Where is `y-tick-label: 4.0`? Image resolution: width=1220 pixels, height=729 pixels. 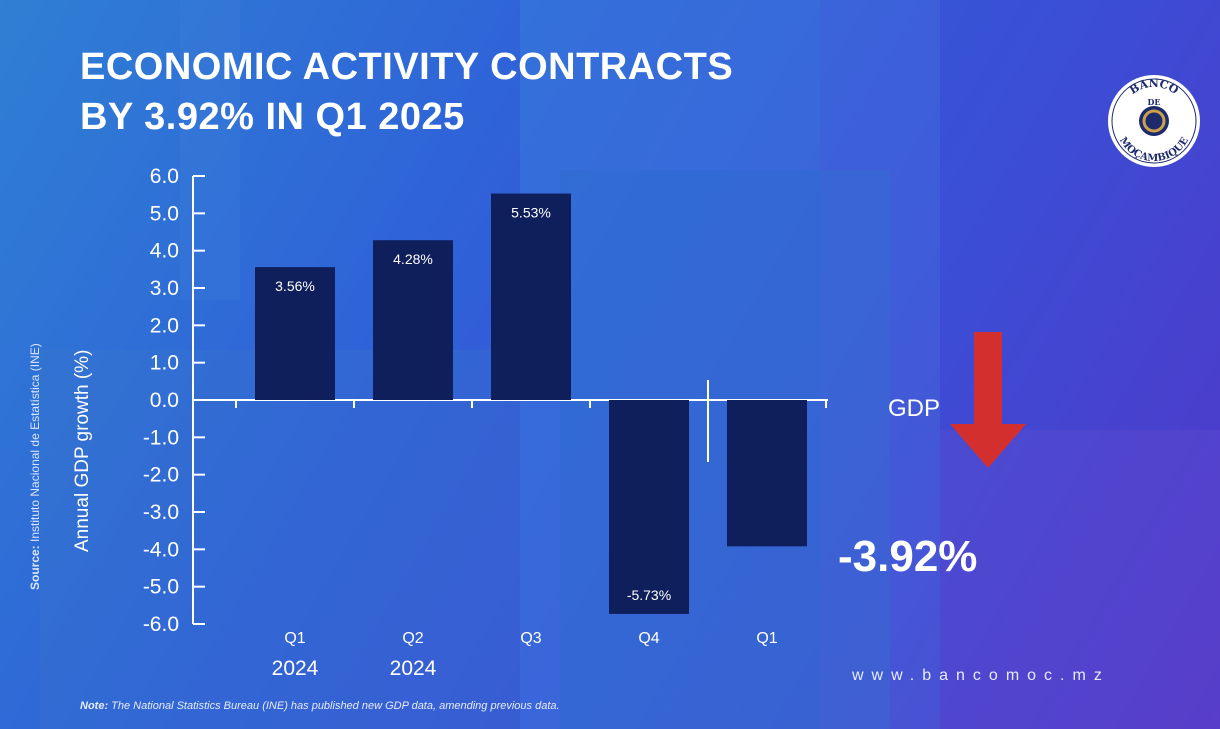
y-tick-label: 4.0 is located at coordinates (164, 251).